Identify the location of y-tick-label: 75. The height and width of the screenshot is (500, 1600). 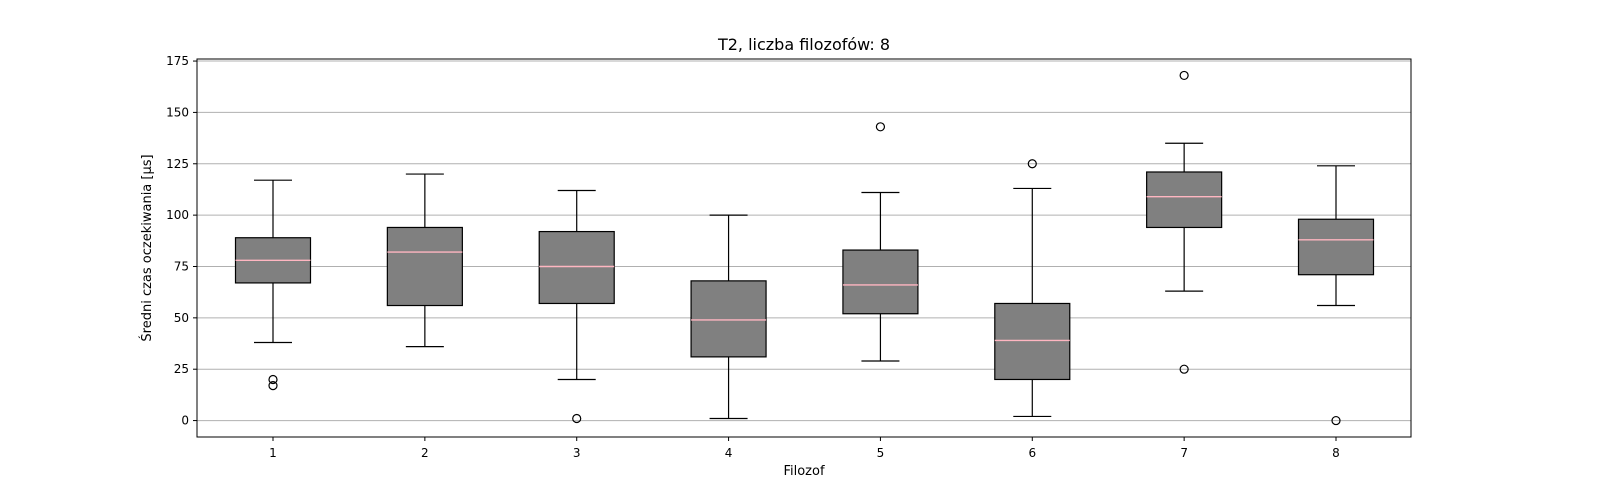
(181, 266).